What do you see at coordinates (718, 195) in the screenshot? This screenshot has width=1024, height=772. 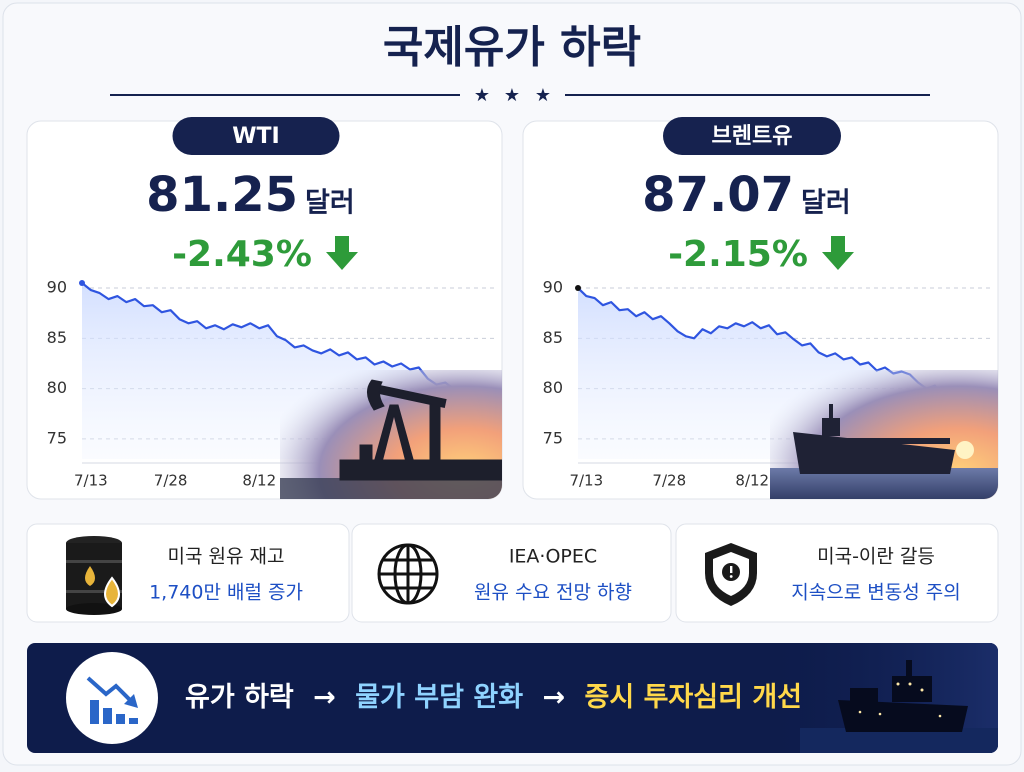 I see `price: 87.07` at bounding box center [718, 195].